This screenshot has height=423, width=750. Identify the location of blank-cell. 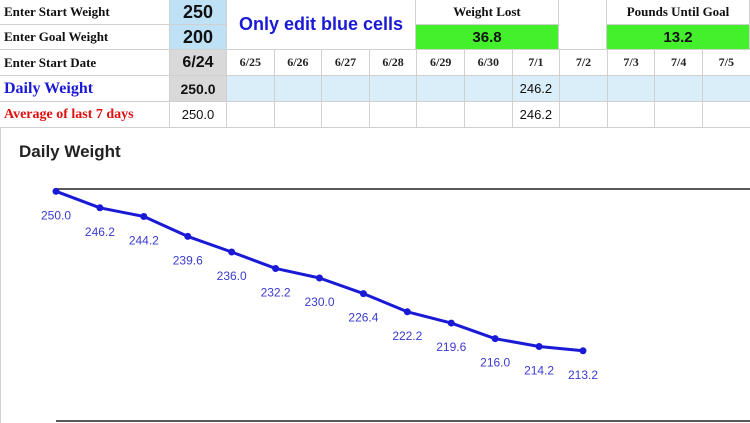
(583, 25).